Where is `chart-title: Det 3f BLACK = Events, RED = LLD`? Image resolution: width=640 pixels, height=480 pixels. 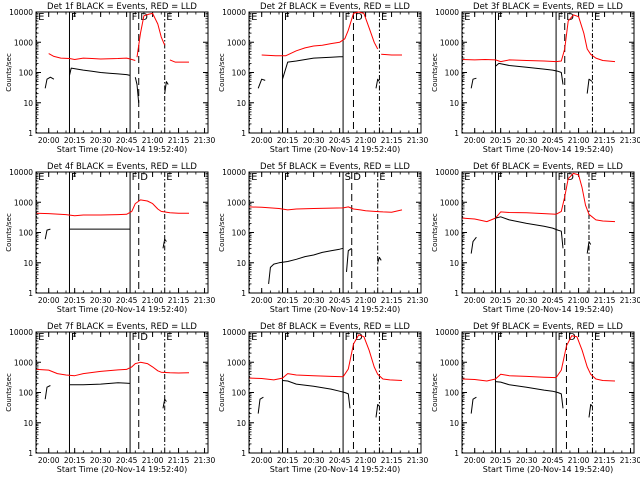 chart-title: Det 3f BLACK = Events, RED = LLD is located at coordinates (548, 7).